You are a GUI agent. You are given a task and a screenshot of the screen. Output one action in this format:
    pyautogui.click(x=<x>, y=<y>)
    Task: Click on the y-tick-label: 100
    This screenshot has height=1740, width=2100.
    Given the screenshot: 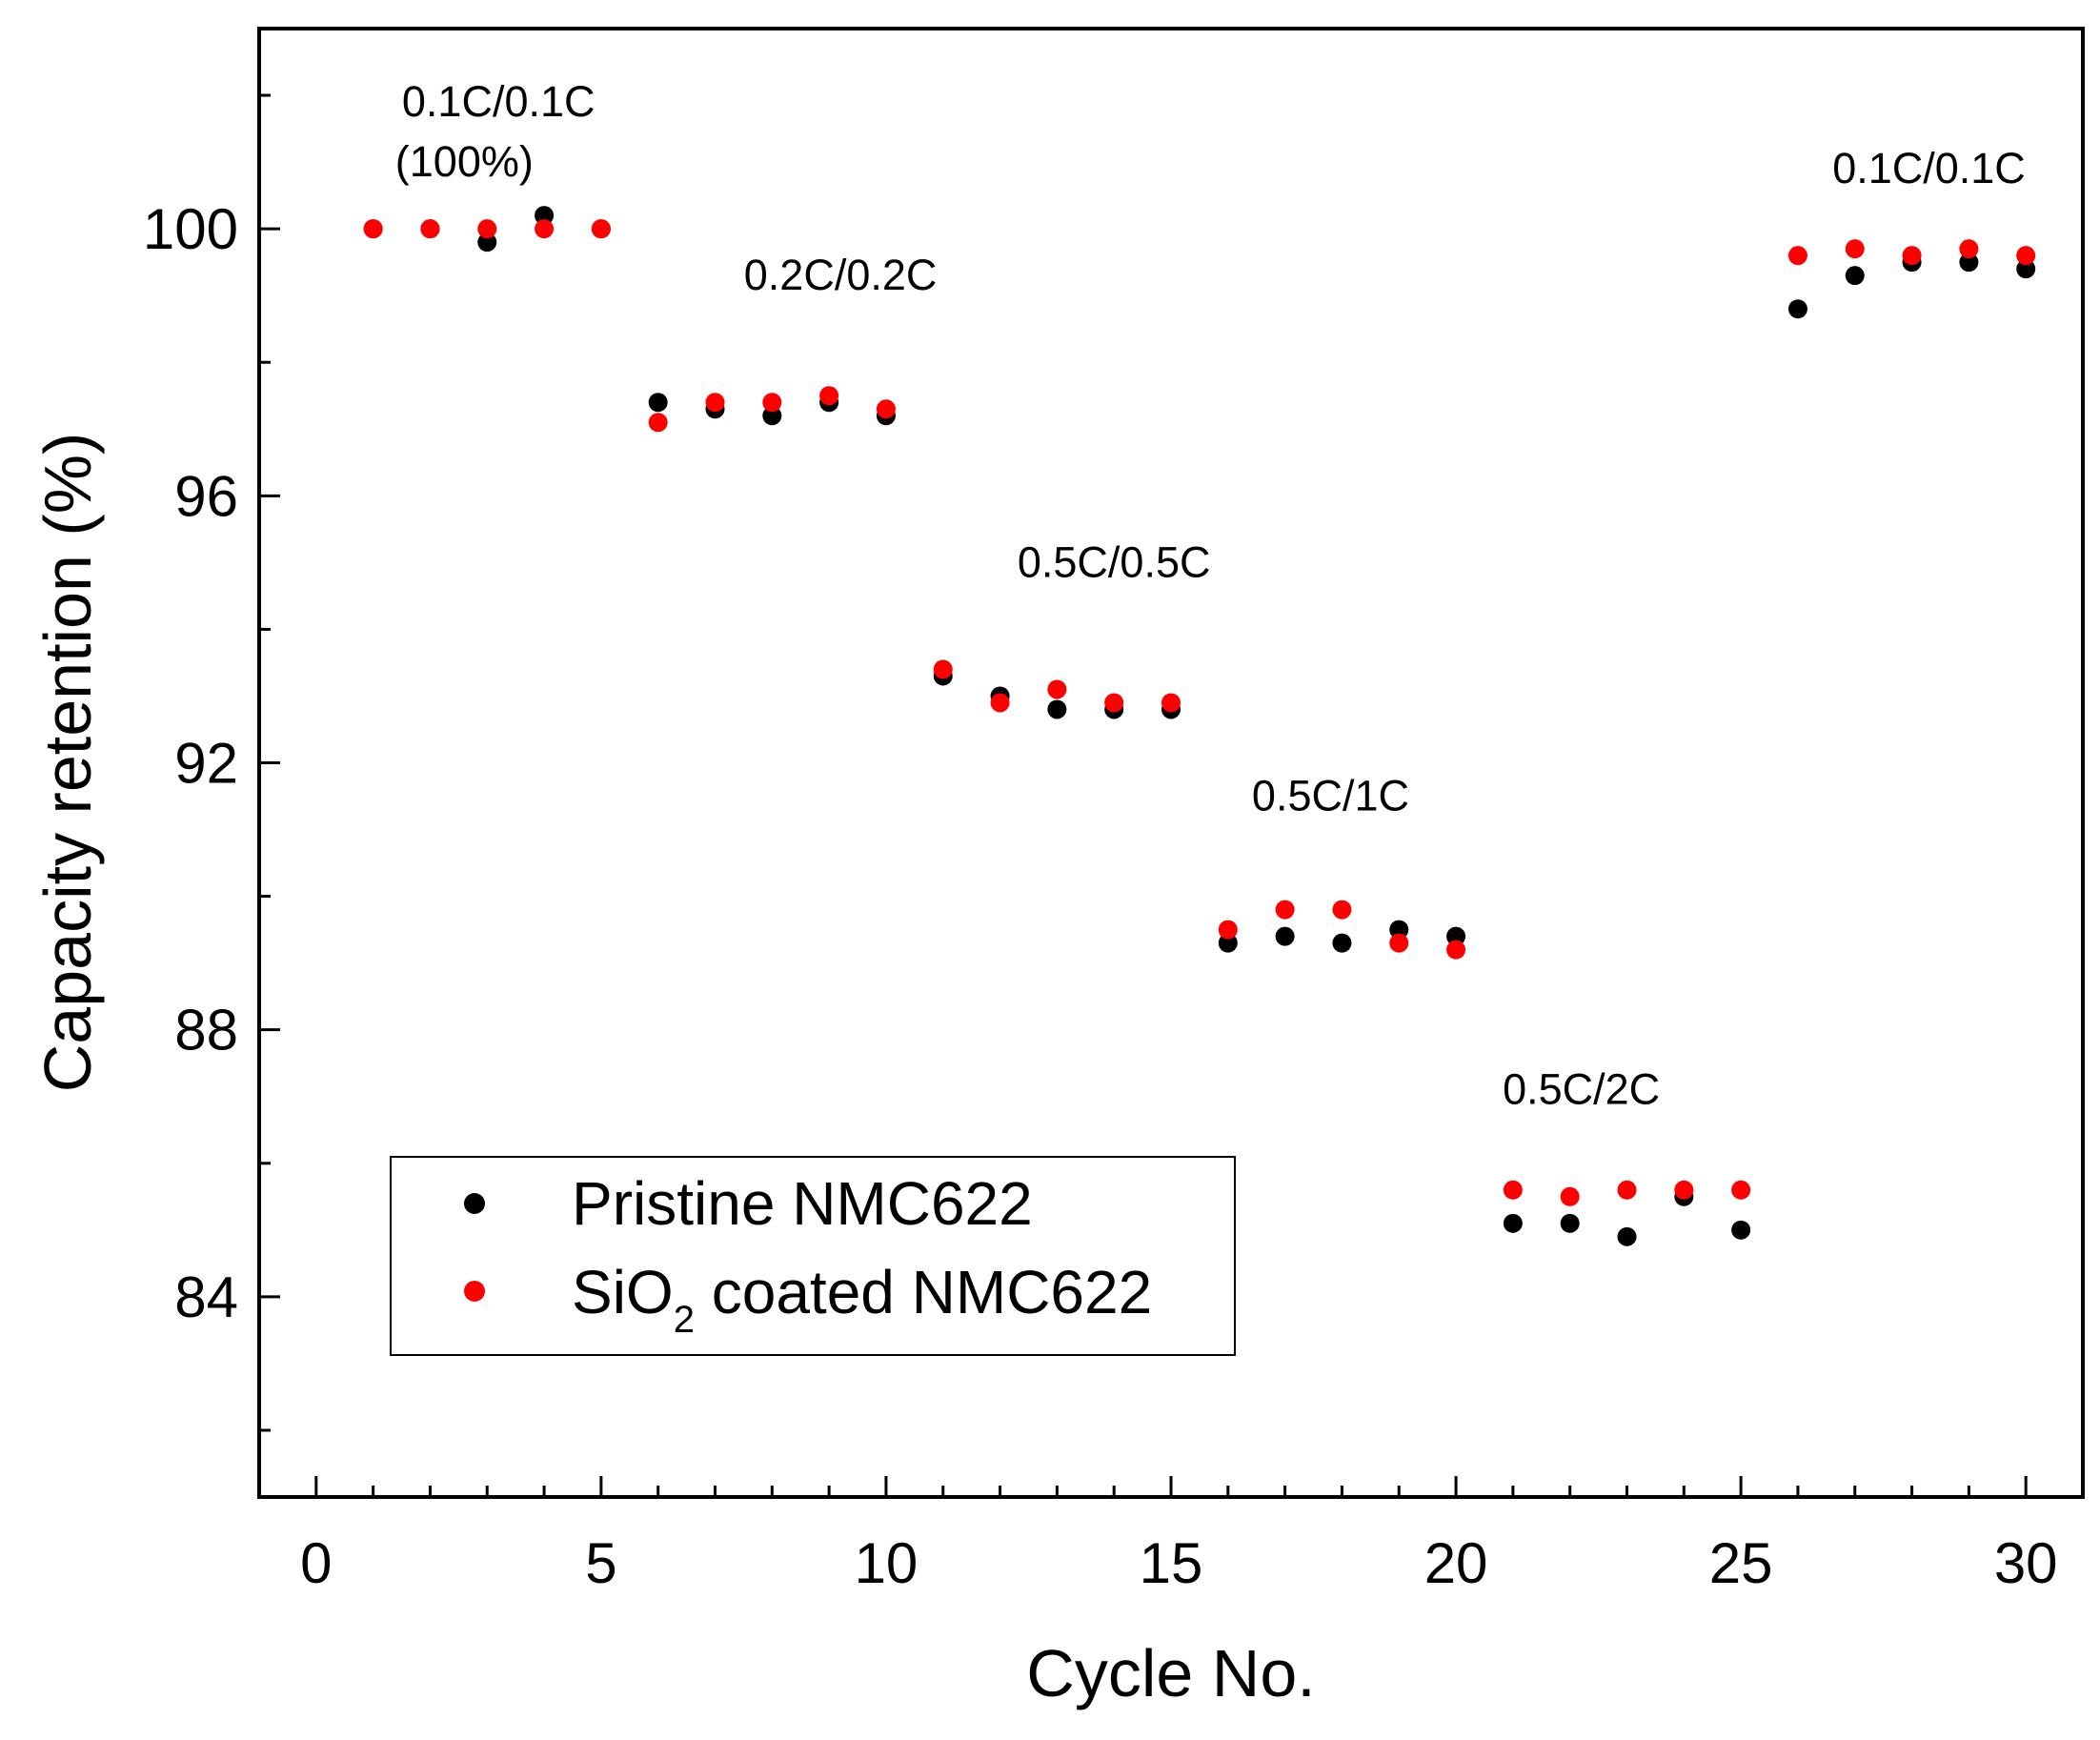 What is the action you would take?
    pyautogui.click(x=190, y=229)
    